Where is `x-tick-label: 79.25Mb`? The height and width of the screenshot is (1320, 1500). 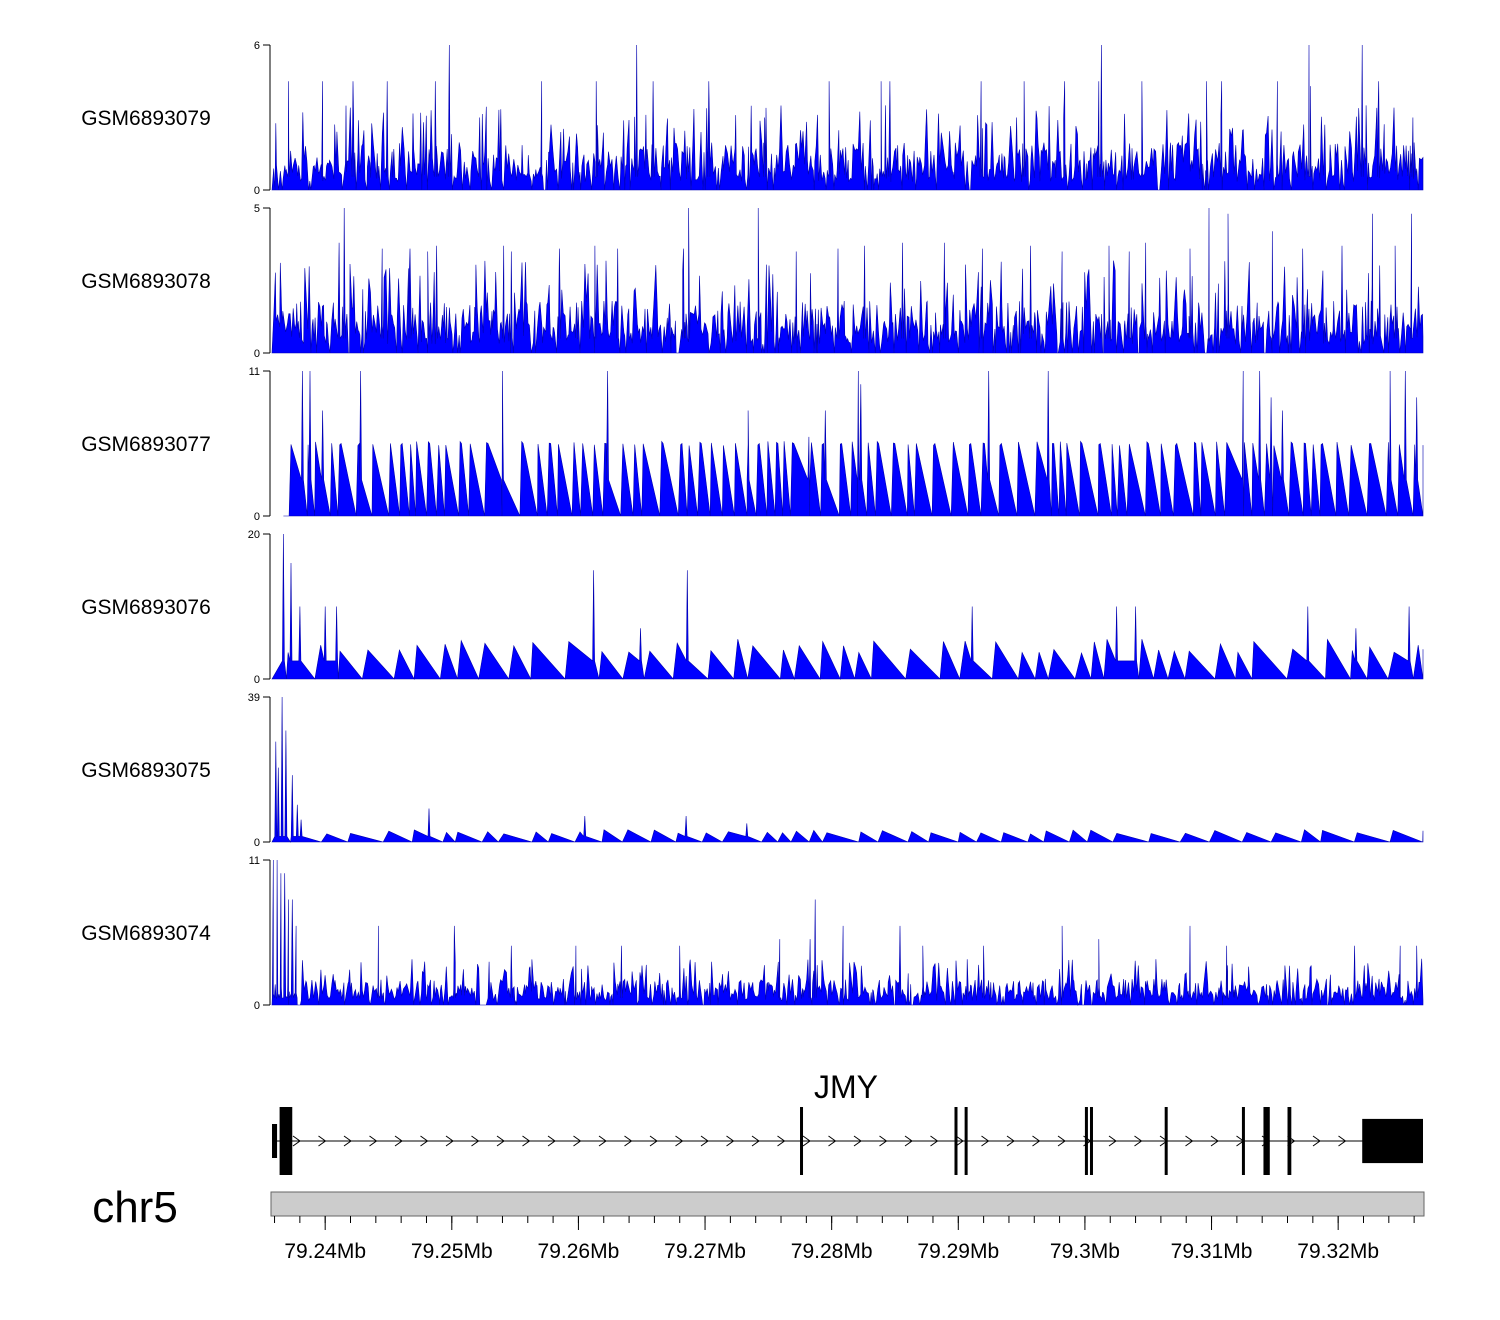 x-tick-label: 79.25Mb is located at coordinates (452, 1251).